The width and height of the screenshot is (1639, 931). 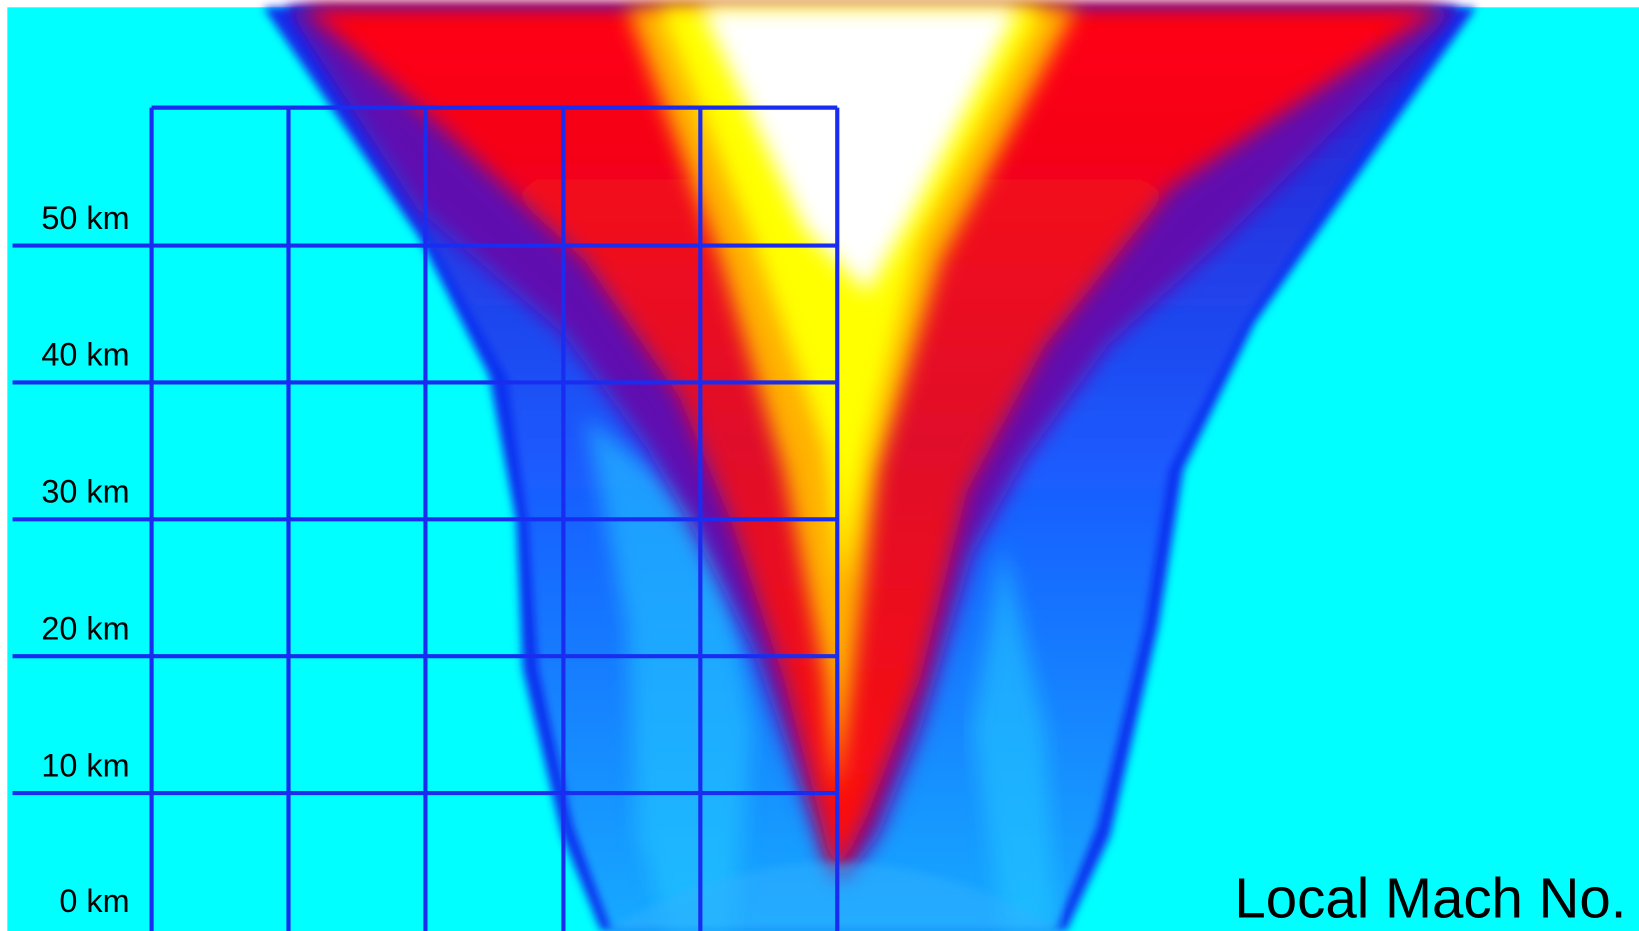 What do you see at coordinates (1430, 897) in the screenshot?
I see `caption: Local Mach No.` at bounding box center [1430, 897].